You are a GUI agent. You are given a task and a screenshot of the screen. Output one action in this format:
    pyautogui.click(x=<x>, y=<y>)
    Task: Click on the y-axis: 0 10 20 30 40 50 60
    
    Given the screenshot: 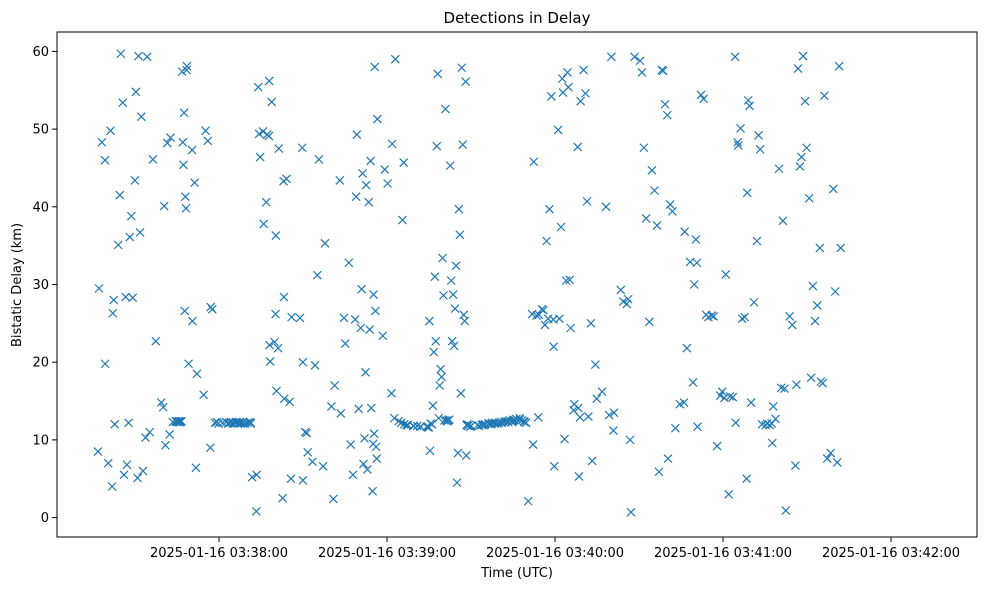 What is the action you would take?
    pyautogui.click(x=44, y=285)
    